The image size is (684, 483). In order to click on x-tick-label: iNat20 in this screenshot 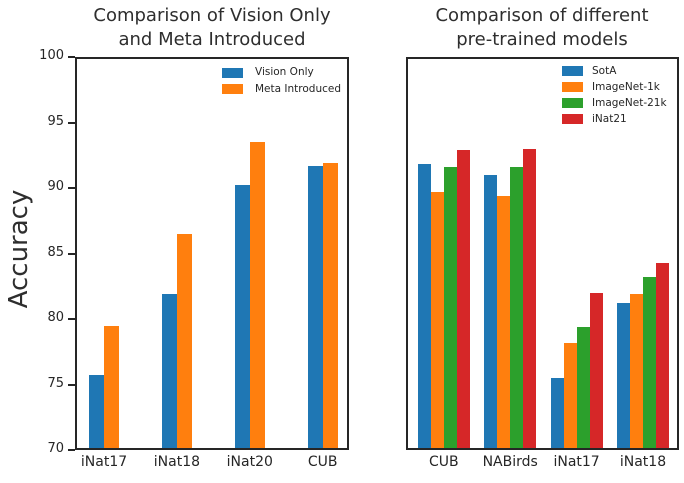, I will do `click(249, 462)`.